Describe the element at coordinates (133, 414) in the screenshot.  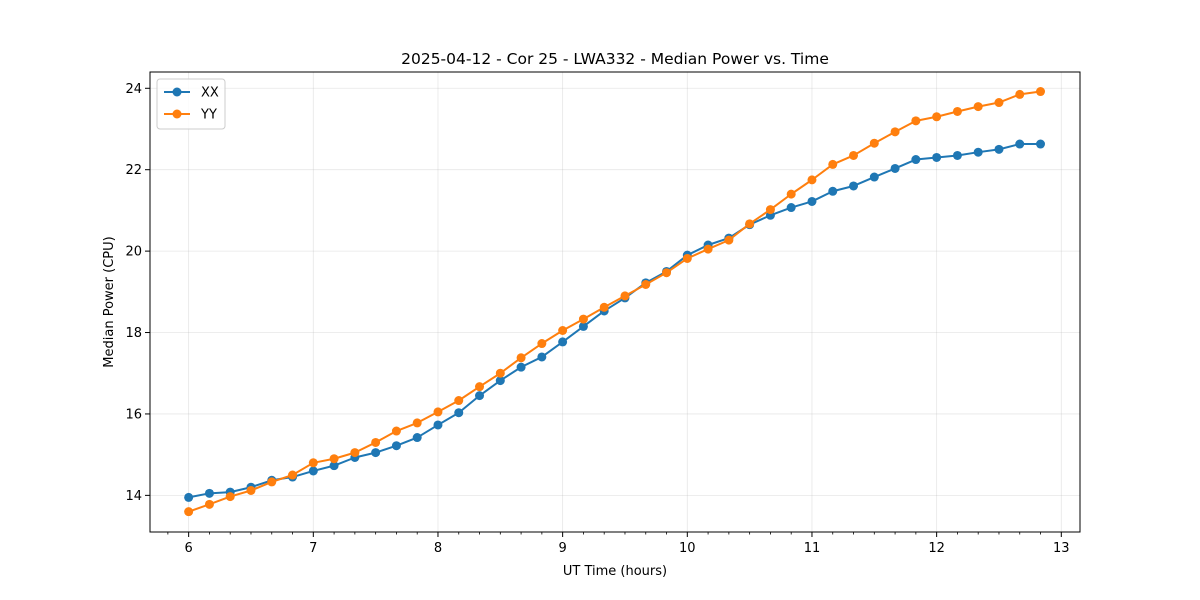
I see `y-tick-label: 16` at that location.